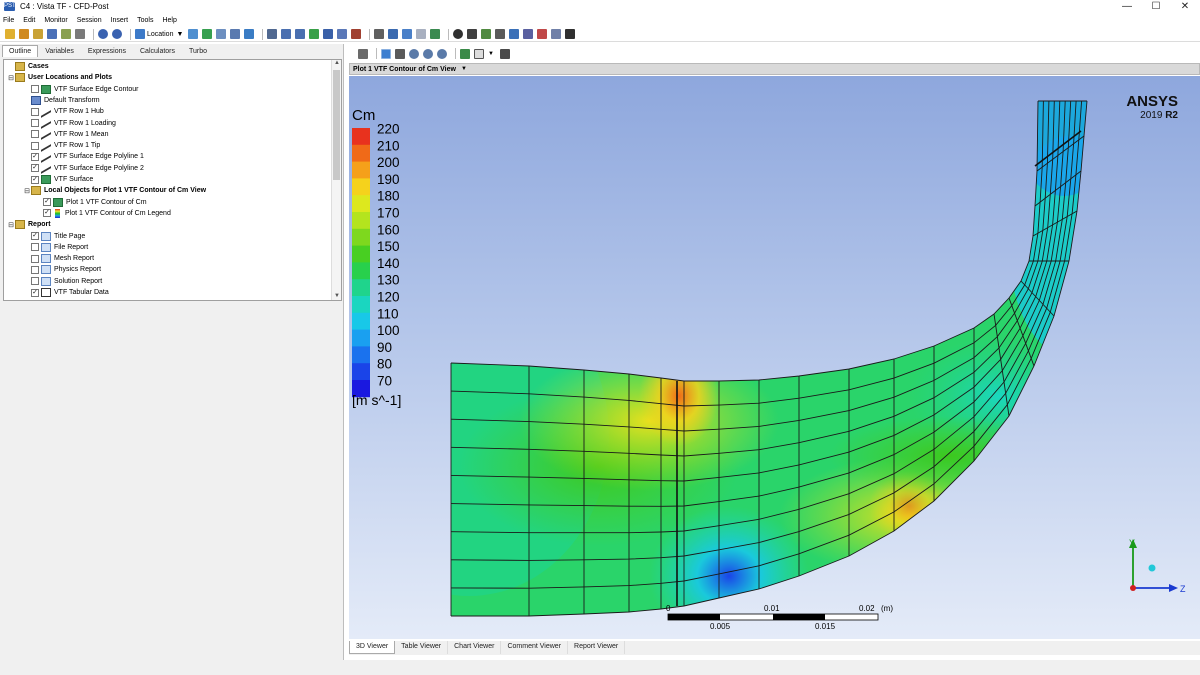  I want to click on tree-item: ✓ VTF Surface, so click(58, 179).